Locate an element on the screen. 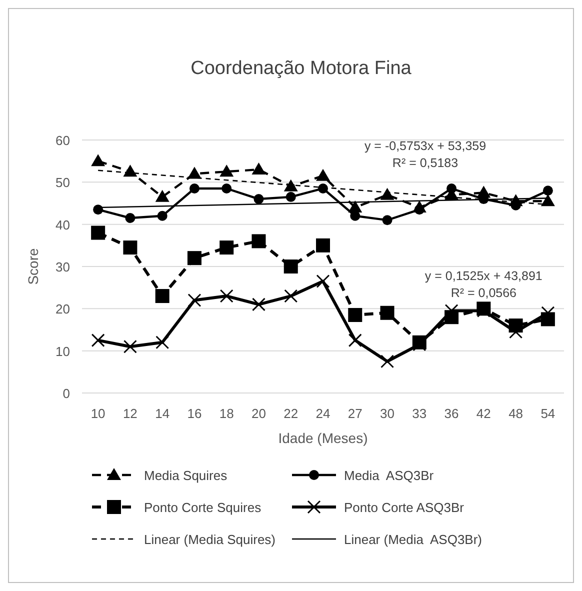 This screenshot has height=591, width=582. legend-label: Ponto Corte ASQ3Br is located at coordinates (404, 507).